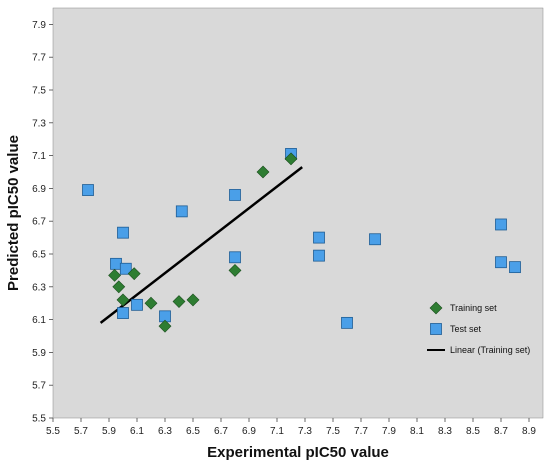  Describe the element at coordinates (490, 350) in the screenshot. I see `legend-label: Linear (Training set)` at that location.